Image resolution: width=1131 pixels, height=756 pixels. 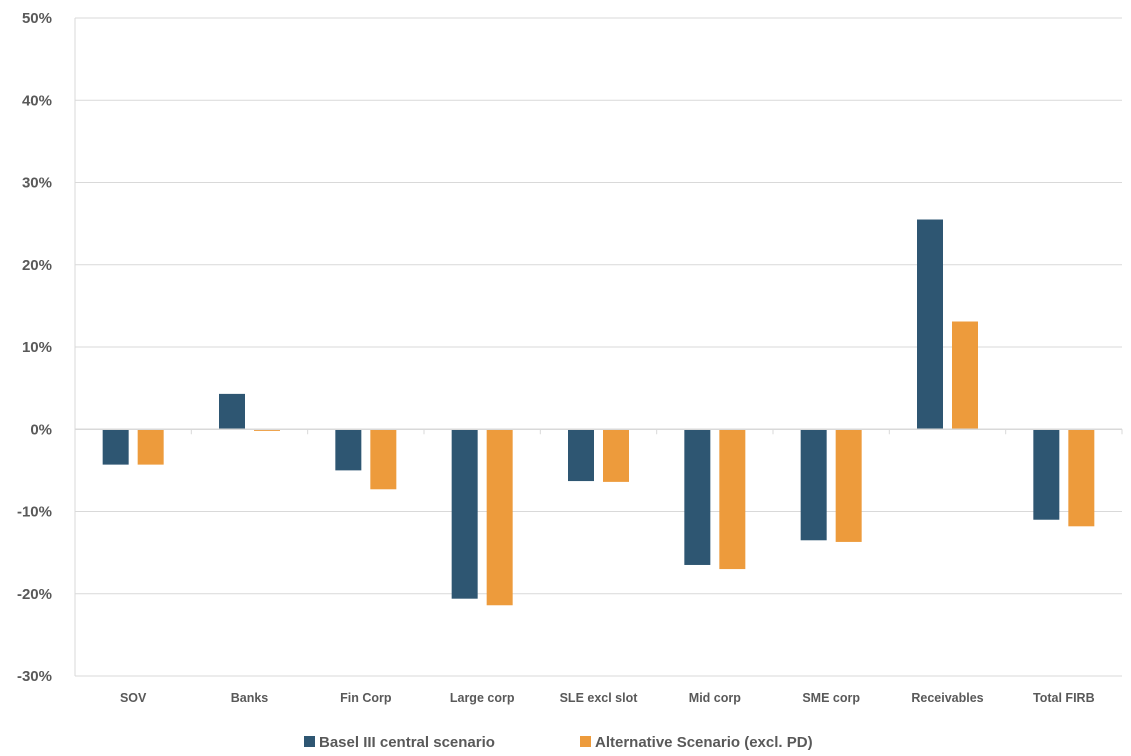 What do you see at coordinates (848, 485) in the screenshot?
I see `bar-alternative-sme-corp` at bounding box center [848, 485].